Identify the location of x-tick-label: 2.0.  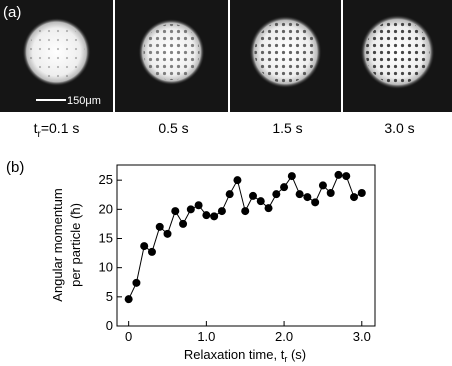
(284, 336).